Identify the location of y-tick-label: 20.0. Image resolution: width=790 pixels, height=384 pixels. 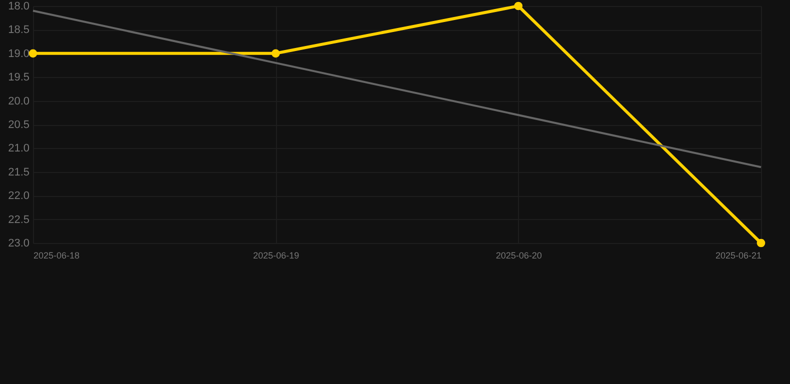
(19, 101).